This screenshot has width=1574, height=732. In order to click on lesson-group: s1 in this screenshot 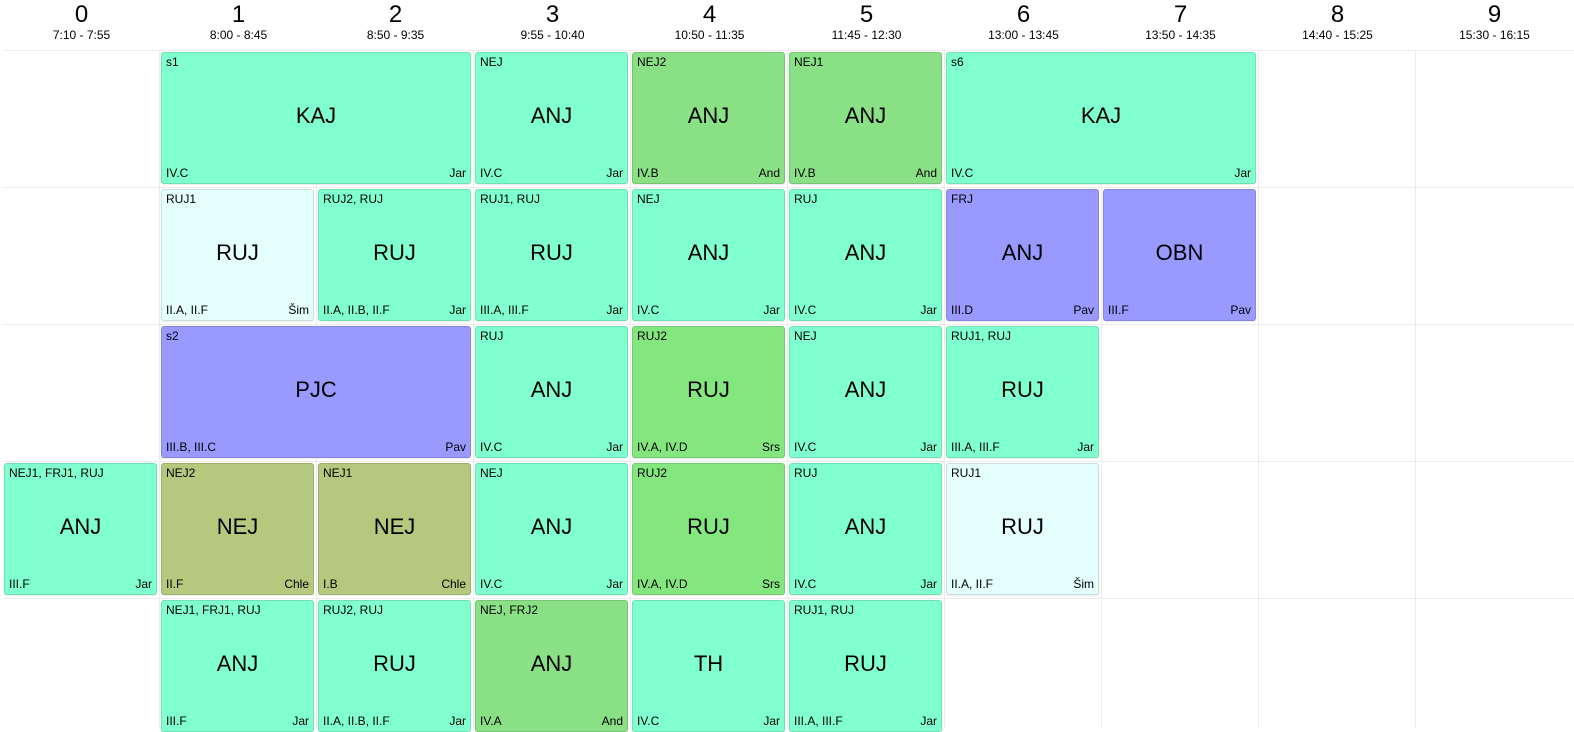, I will do `click(172, 62)`.